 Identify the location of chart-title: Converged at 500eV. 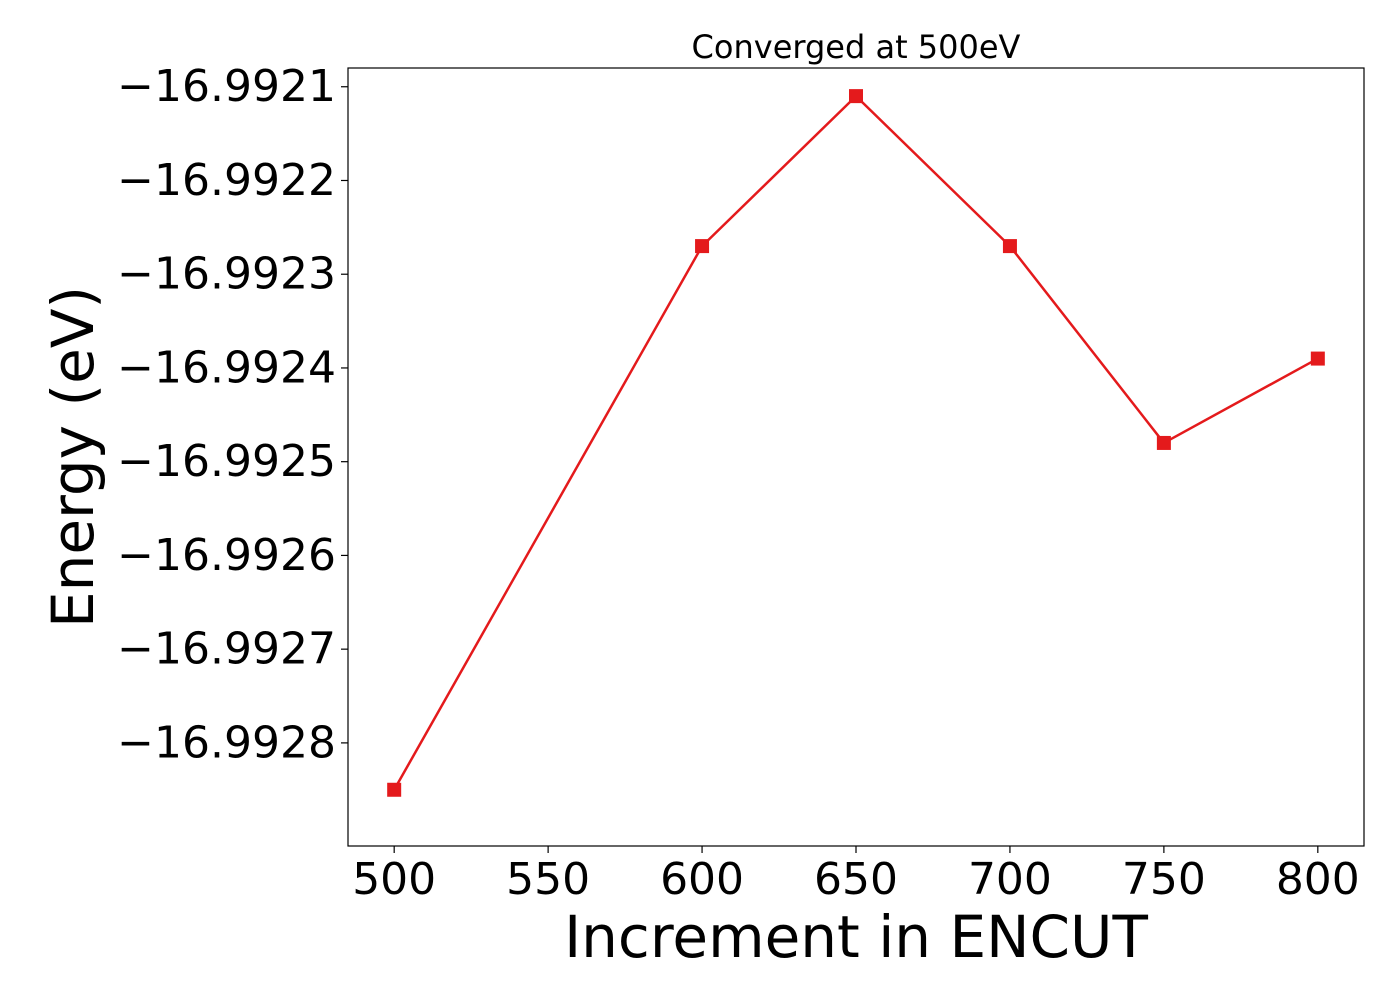
(856, 47).